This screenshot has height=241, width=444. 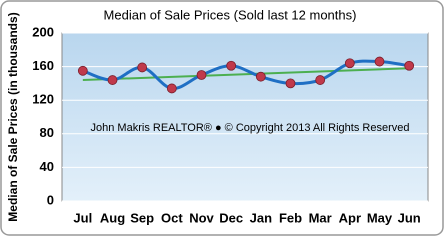 What do you see at coordinates (142, 217) in the screenshot?
I see `x-tick-label: Sep` at bounding box center [142, 217].